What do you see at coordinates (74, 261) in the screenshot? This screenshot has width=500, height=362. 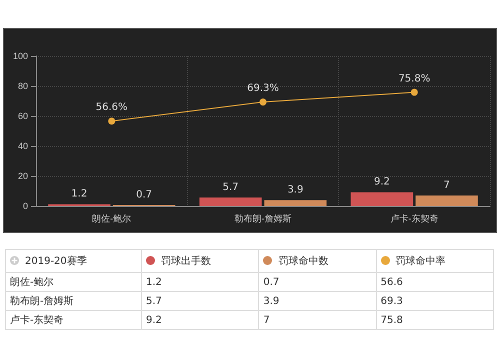 I see `legend-title: 2019-20赛季` at bounding box center [74, 261].